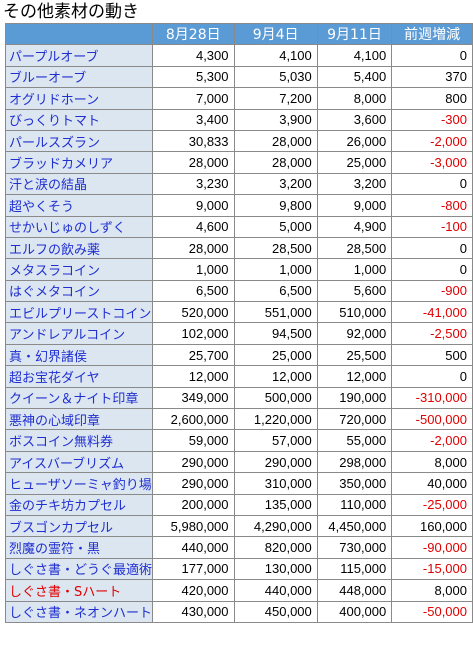 This screenshot has width=473, height=671. What do you see at coordinates (275, 569) in the screenshot?
I see `price-sep4-cell: 130,000` at bounding box center [275, 569].